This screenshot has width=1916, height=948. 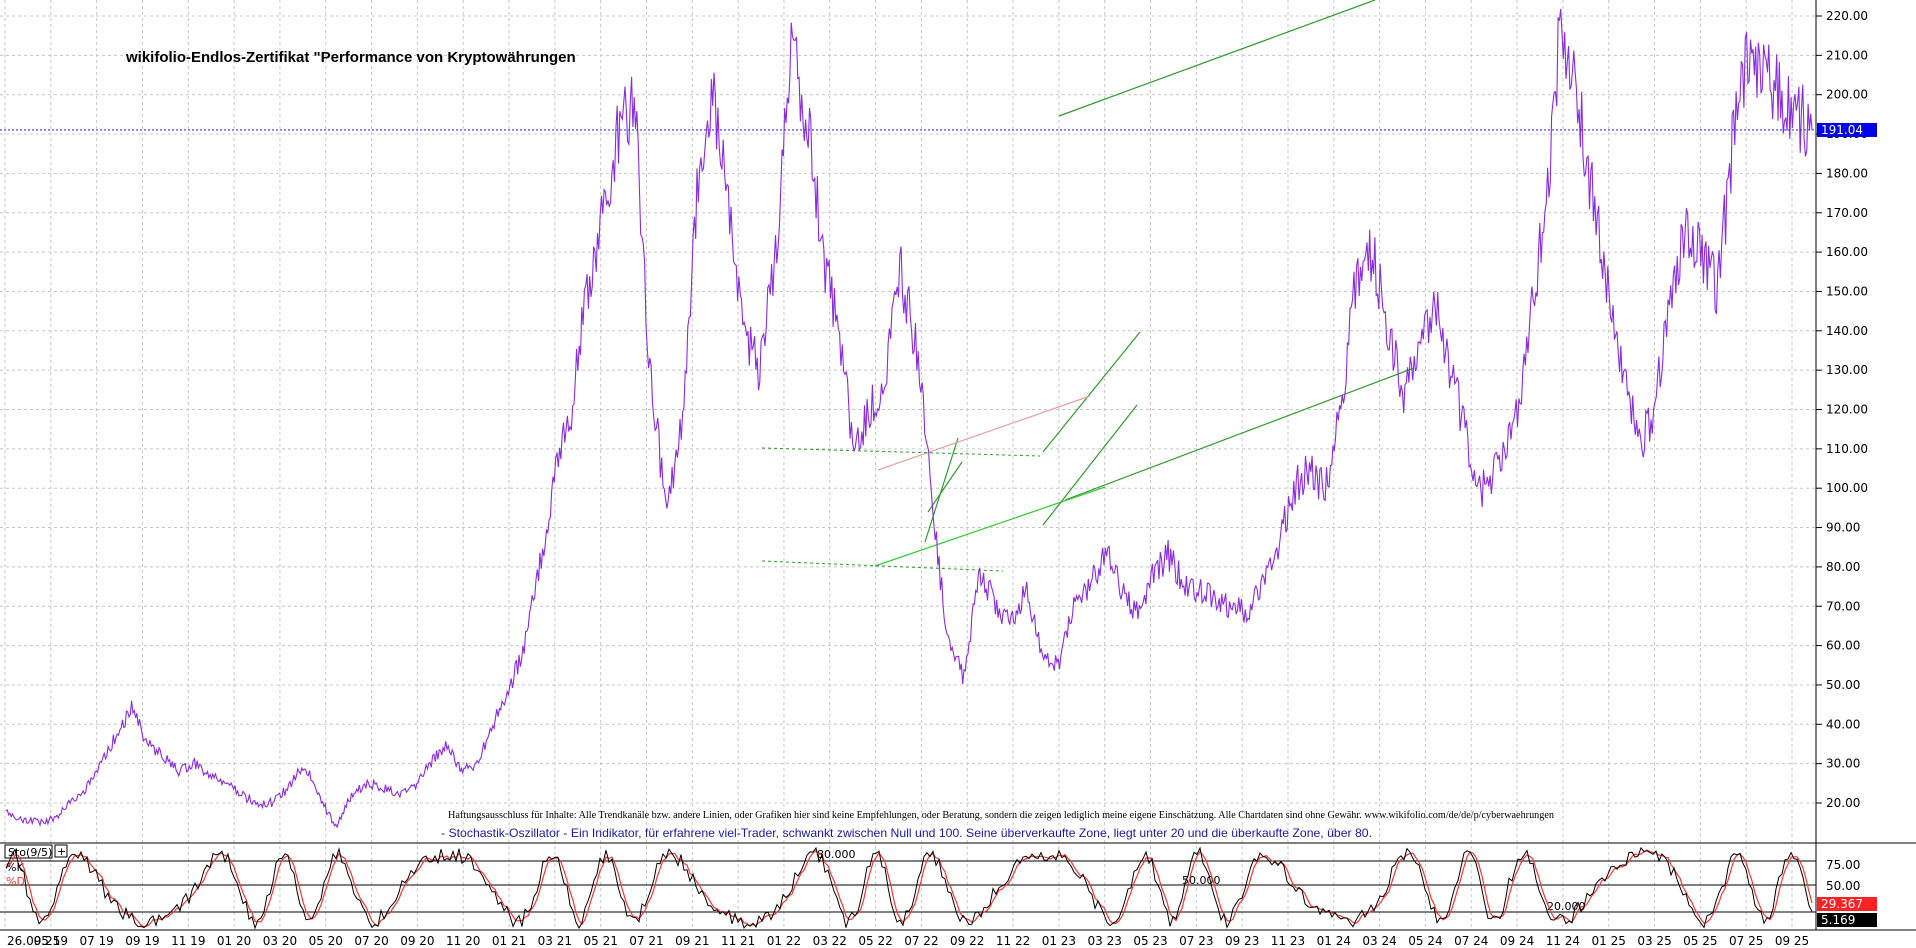 I want to click on y-tick-label: 50.00, so click(x=1843, y=685).